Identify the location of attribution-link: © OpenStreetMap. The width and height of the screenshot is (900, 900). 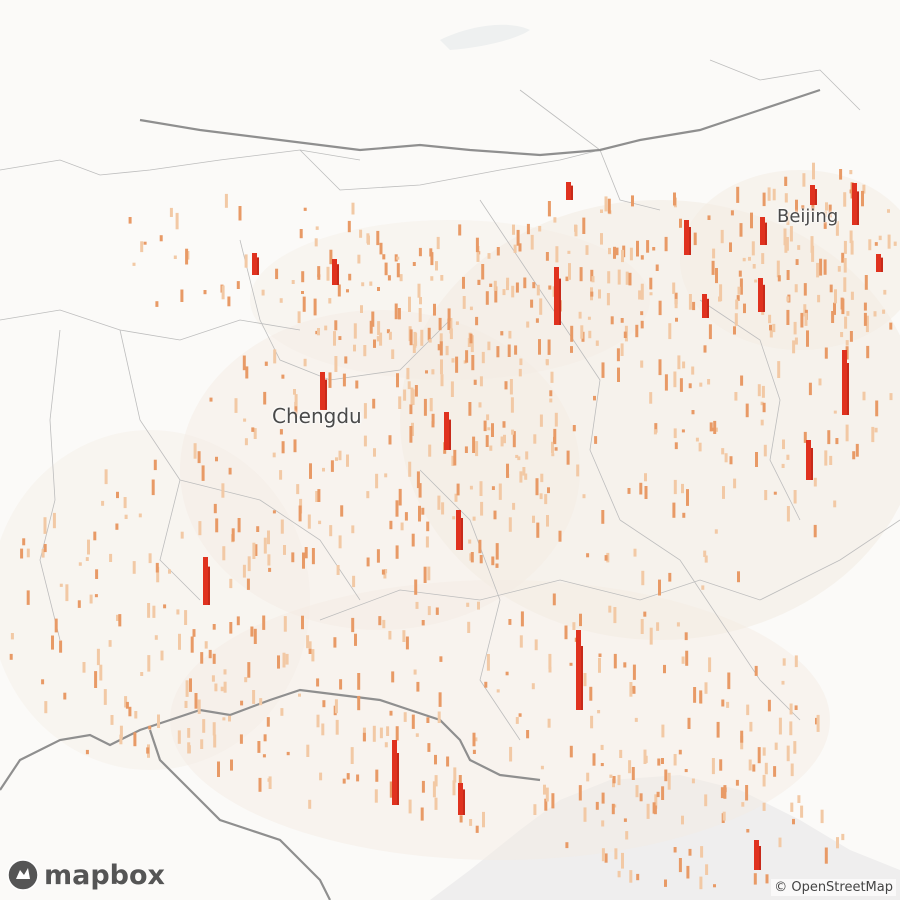
(833, 887).